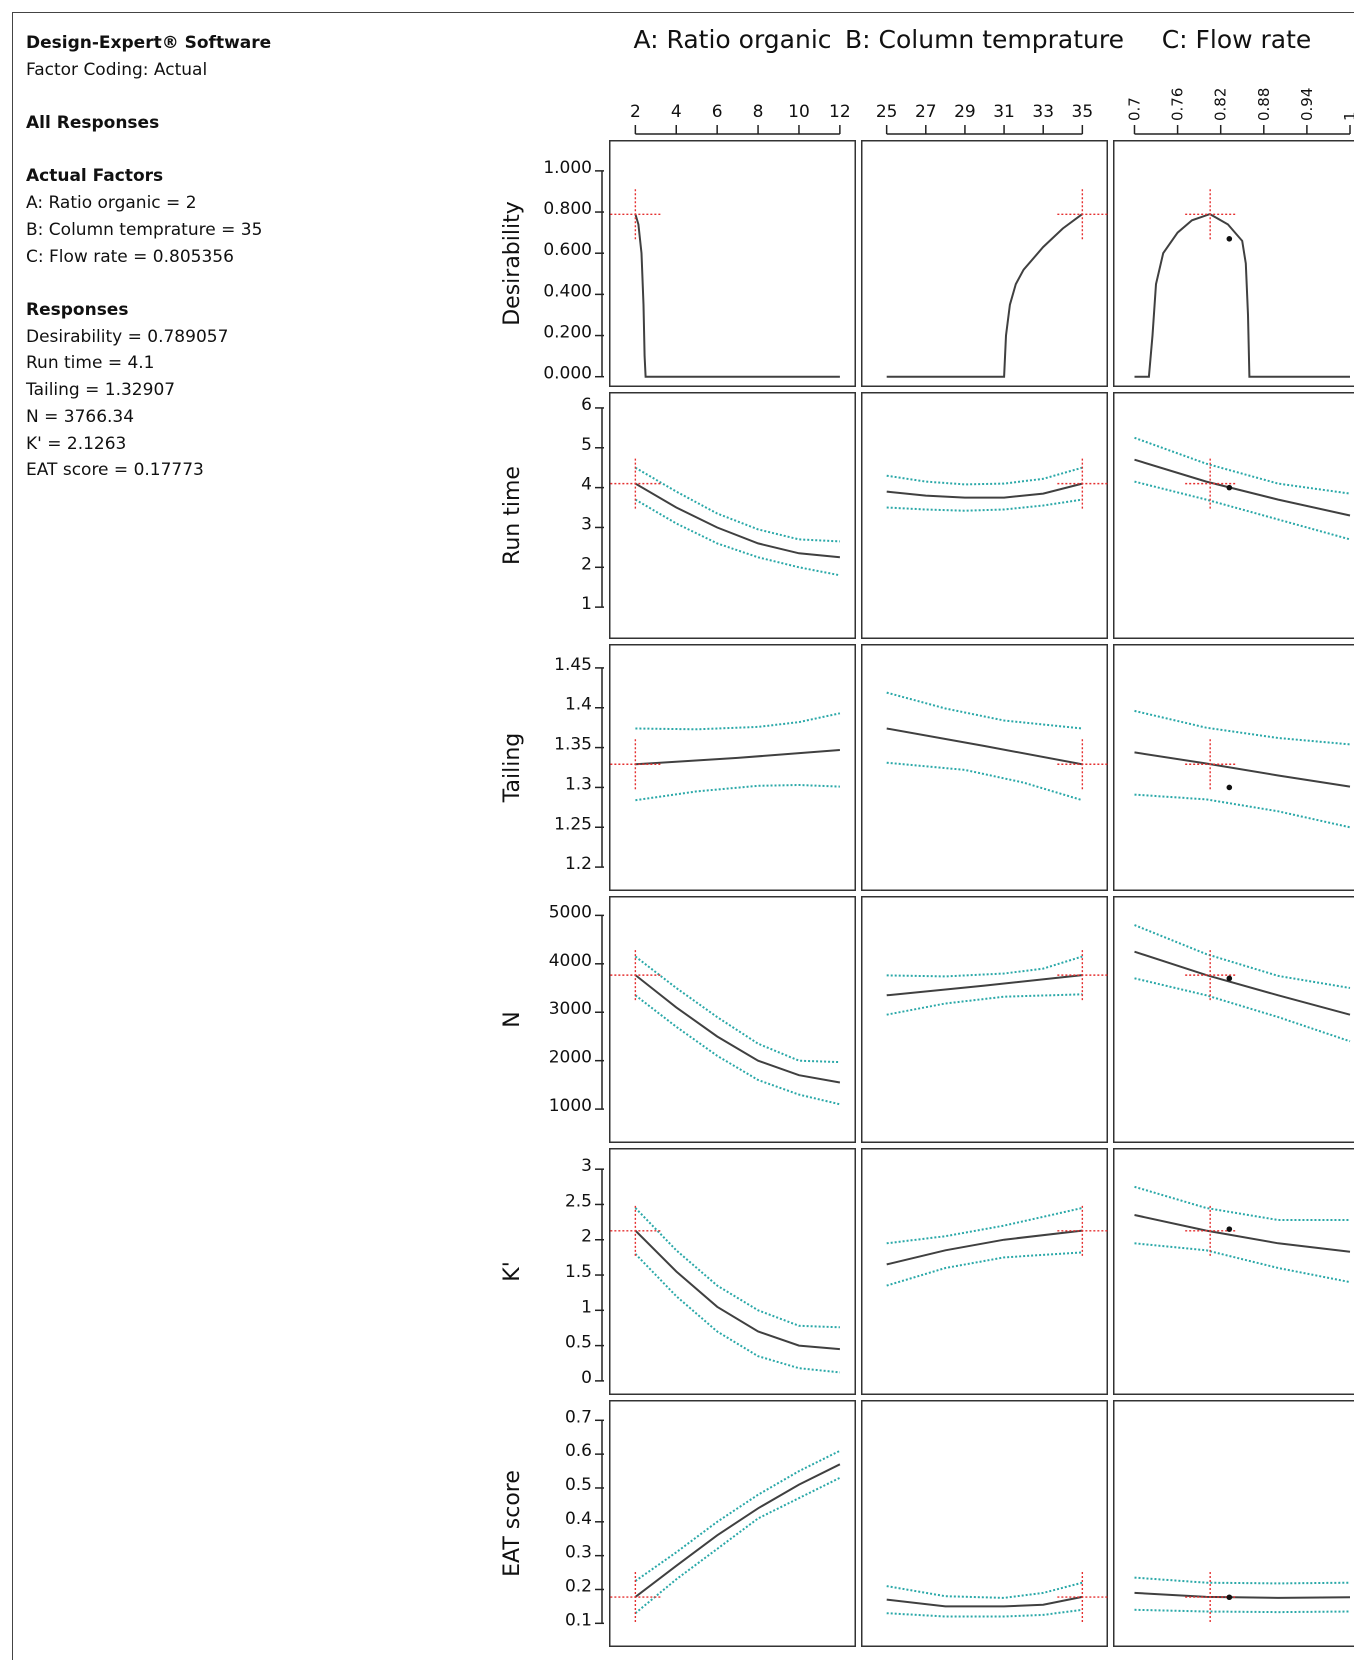 The width and height of the screenshot is (1354, 1660). I want to click on row-label: Tailing, so click(512, 768).